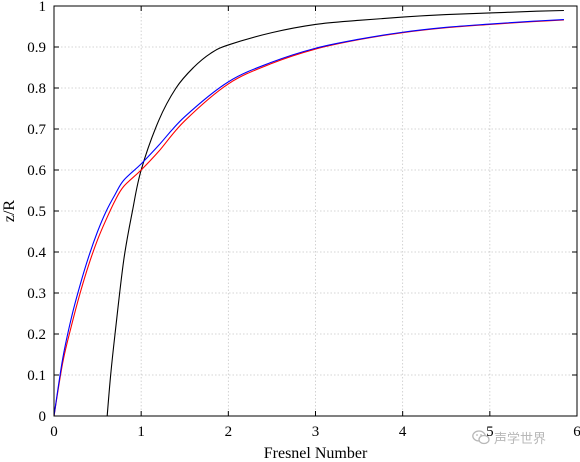 Image resolution: width=580 pixels, height=462 pixels. What do you see at coordinates (576, 432) in the screenshot?
I see `x-tick-label: 6` at bounding box center [576, 432].